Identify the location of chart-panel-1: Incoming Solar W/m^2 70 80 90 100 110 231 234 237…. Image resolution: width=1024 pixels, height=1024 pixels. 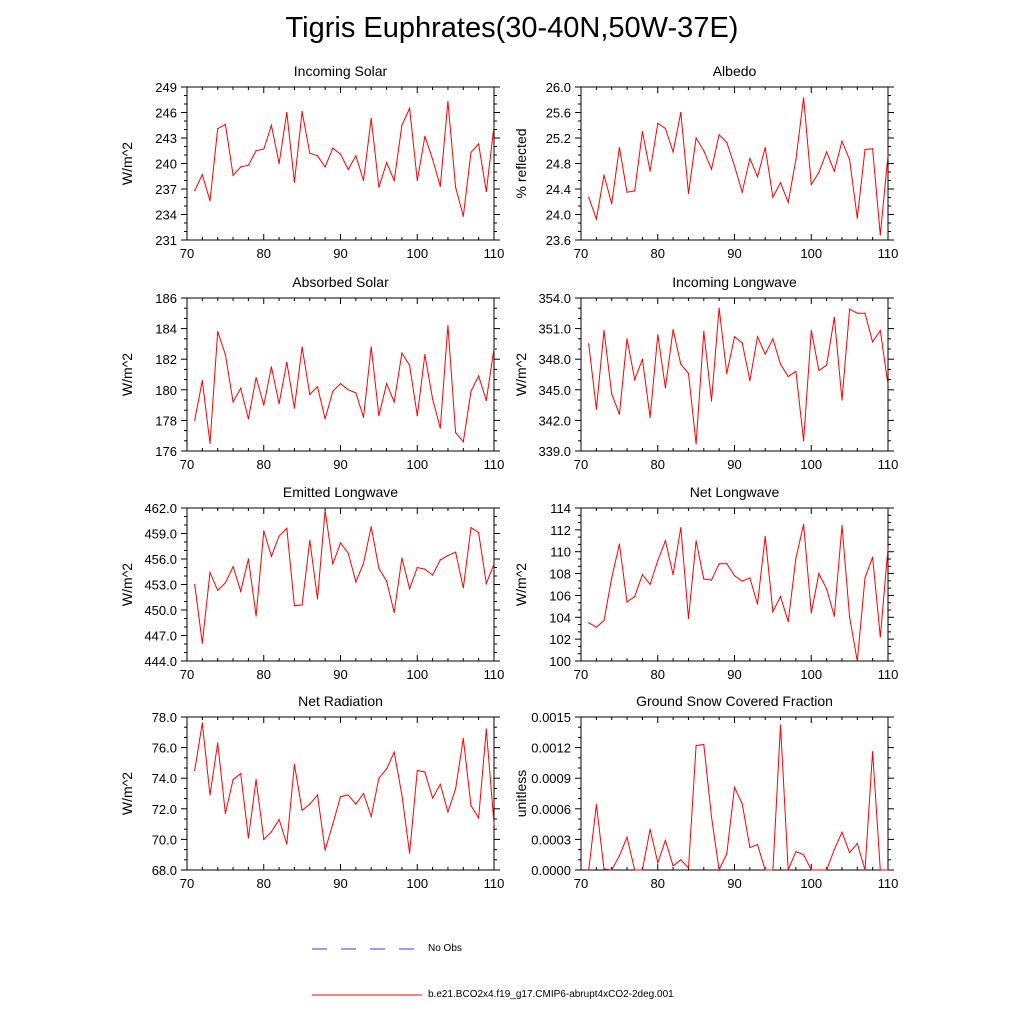
(311, 162).